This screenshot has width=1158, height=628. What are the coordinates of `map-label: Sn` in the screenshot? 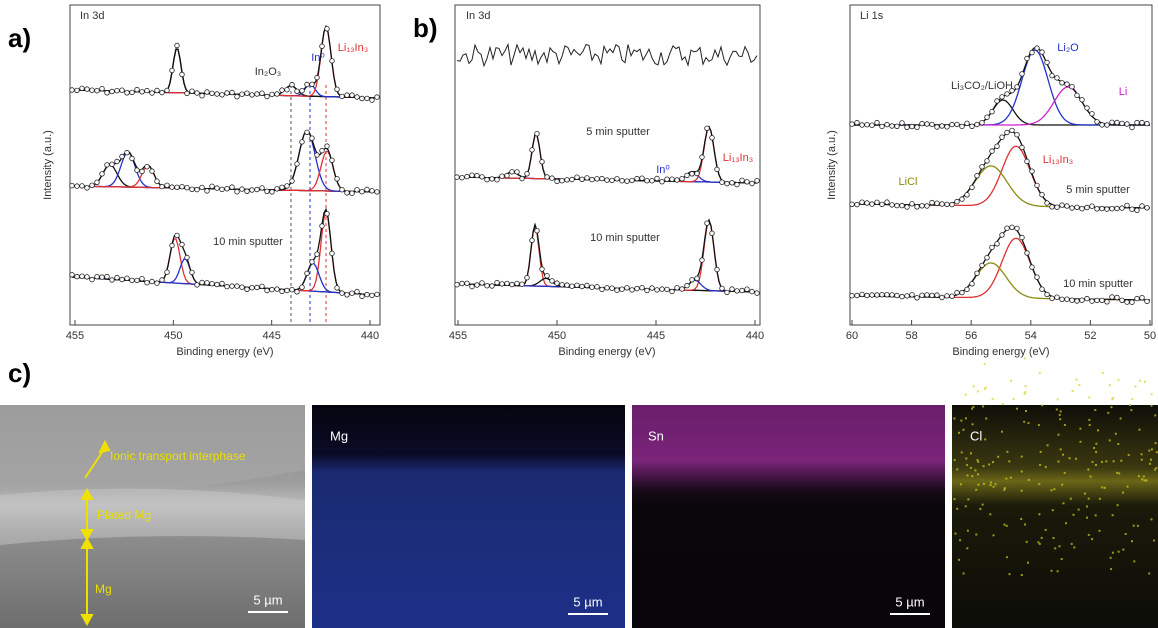 It's located at (656, 435).